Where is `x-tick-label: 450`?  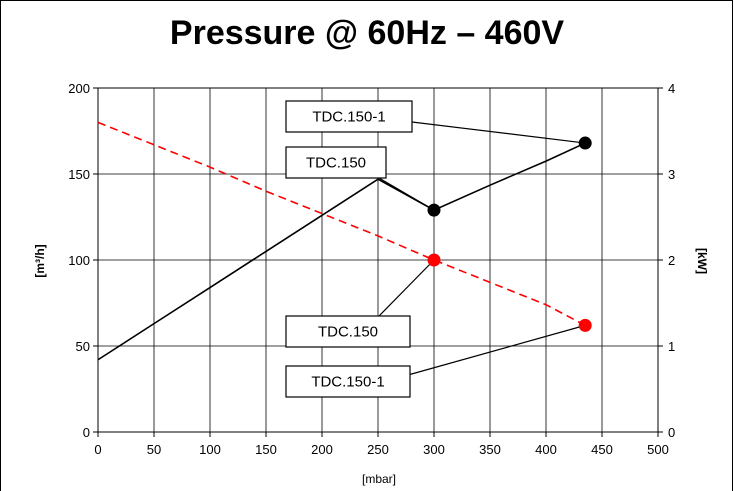
x-tick-label: 450 is located at coordinates (602, 449).